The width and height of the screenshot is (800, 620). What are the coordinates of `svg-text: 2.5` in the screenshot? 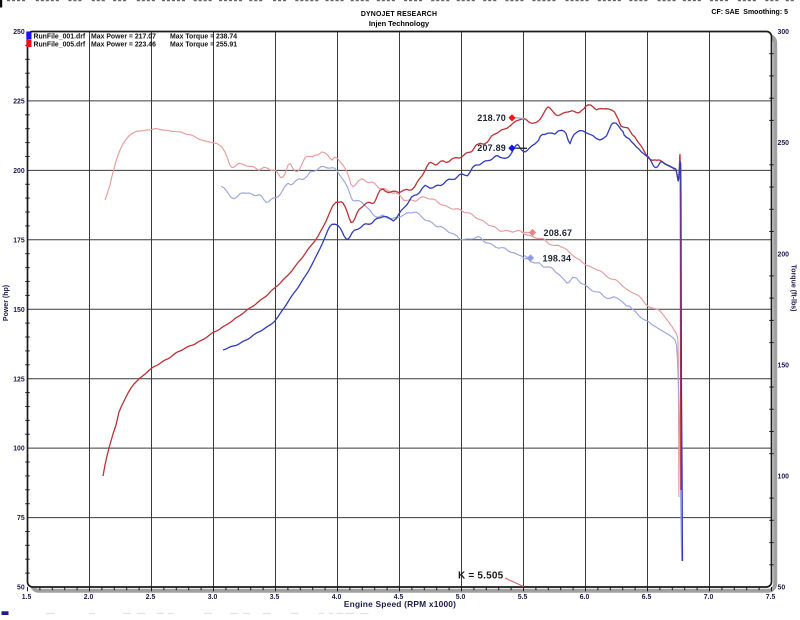 It's located at (151, 597).